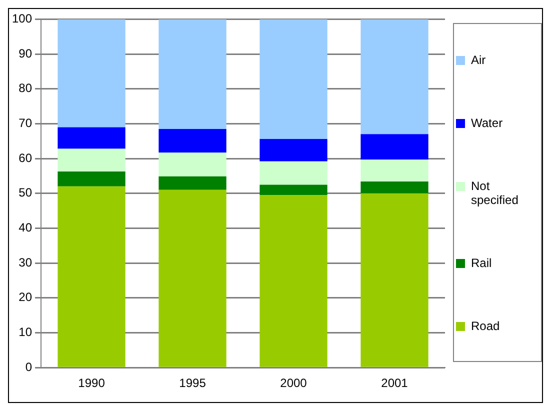 This screenshot has width=545, height=405. What do you see at coordinates (479, 59) in the screenshot?
I see `legend-label: Air` at bounding box center [479, 59].